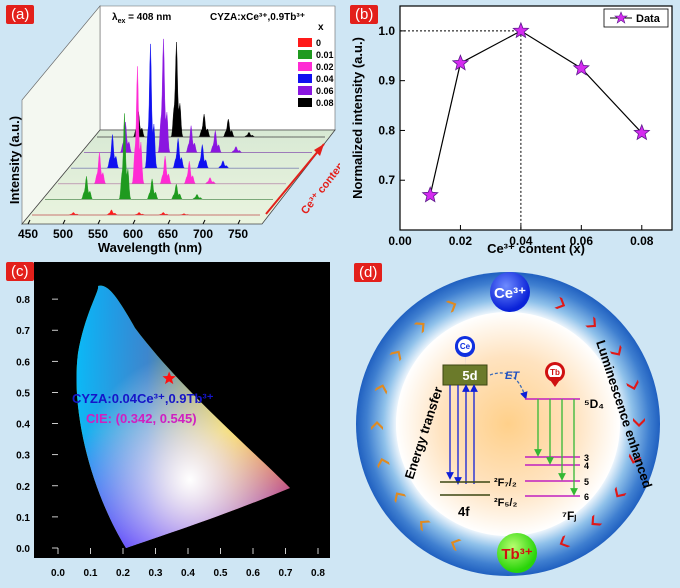  Describe the element at coordinates (586, 497) in the screenshot. I see `tb-j-level-label: 6` at that location.